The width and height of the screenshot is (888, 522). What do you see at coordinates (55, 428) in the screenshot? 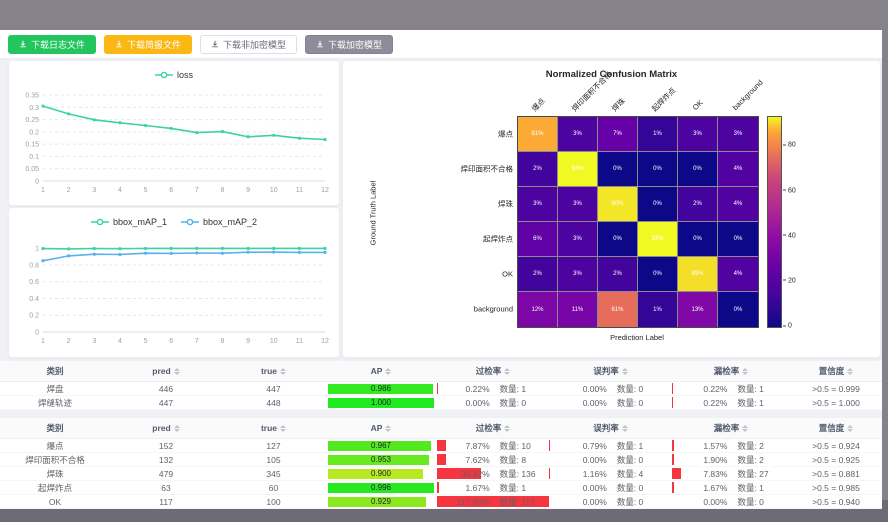
I see `column-header-class: 类别` at bounding box center [55, 428].